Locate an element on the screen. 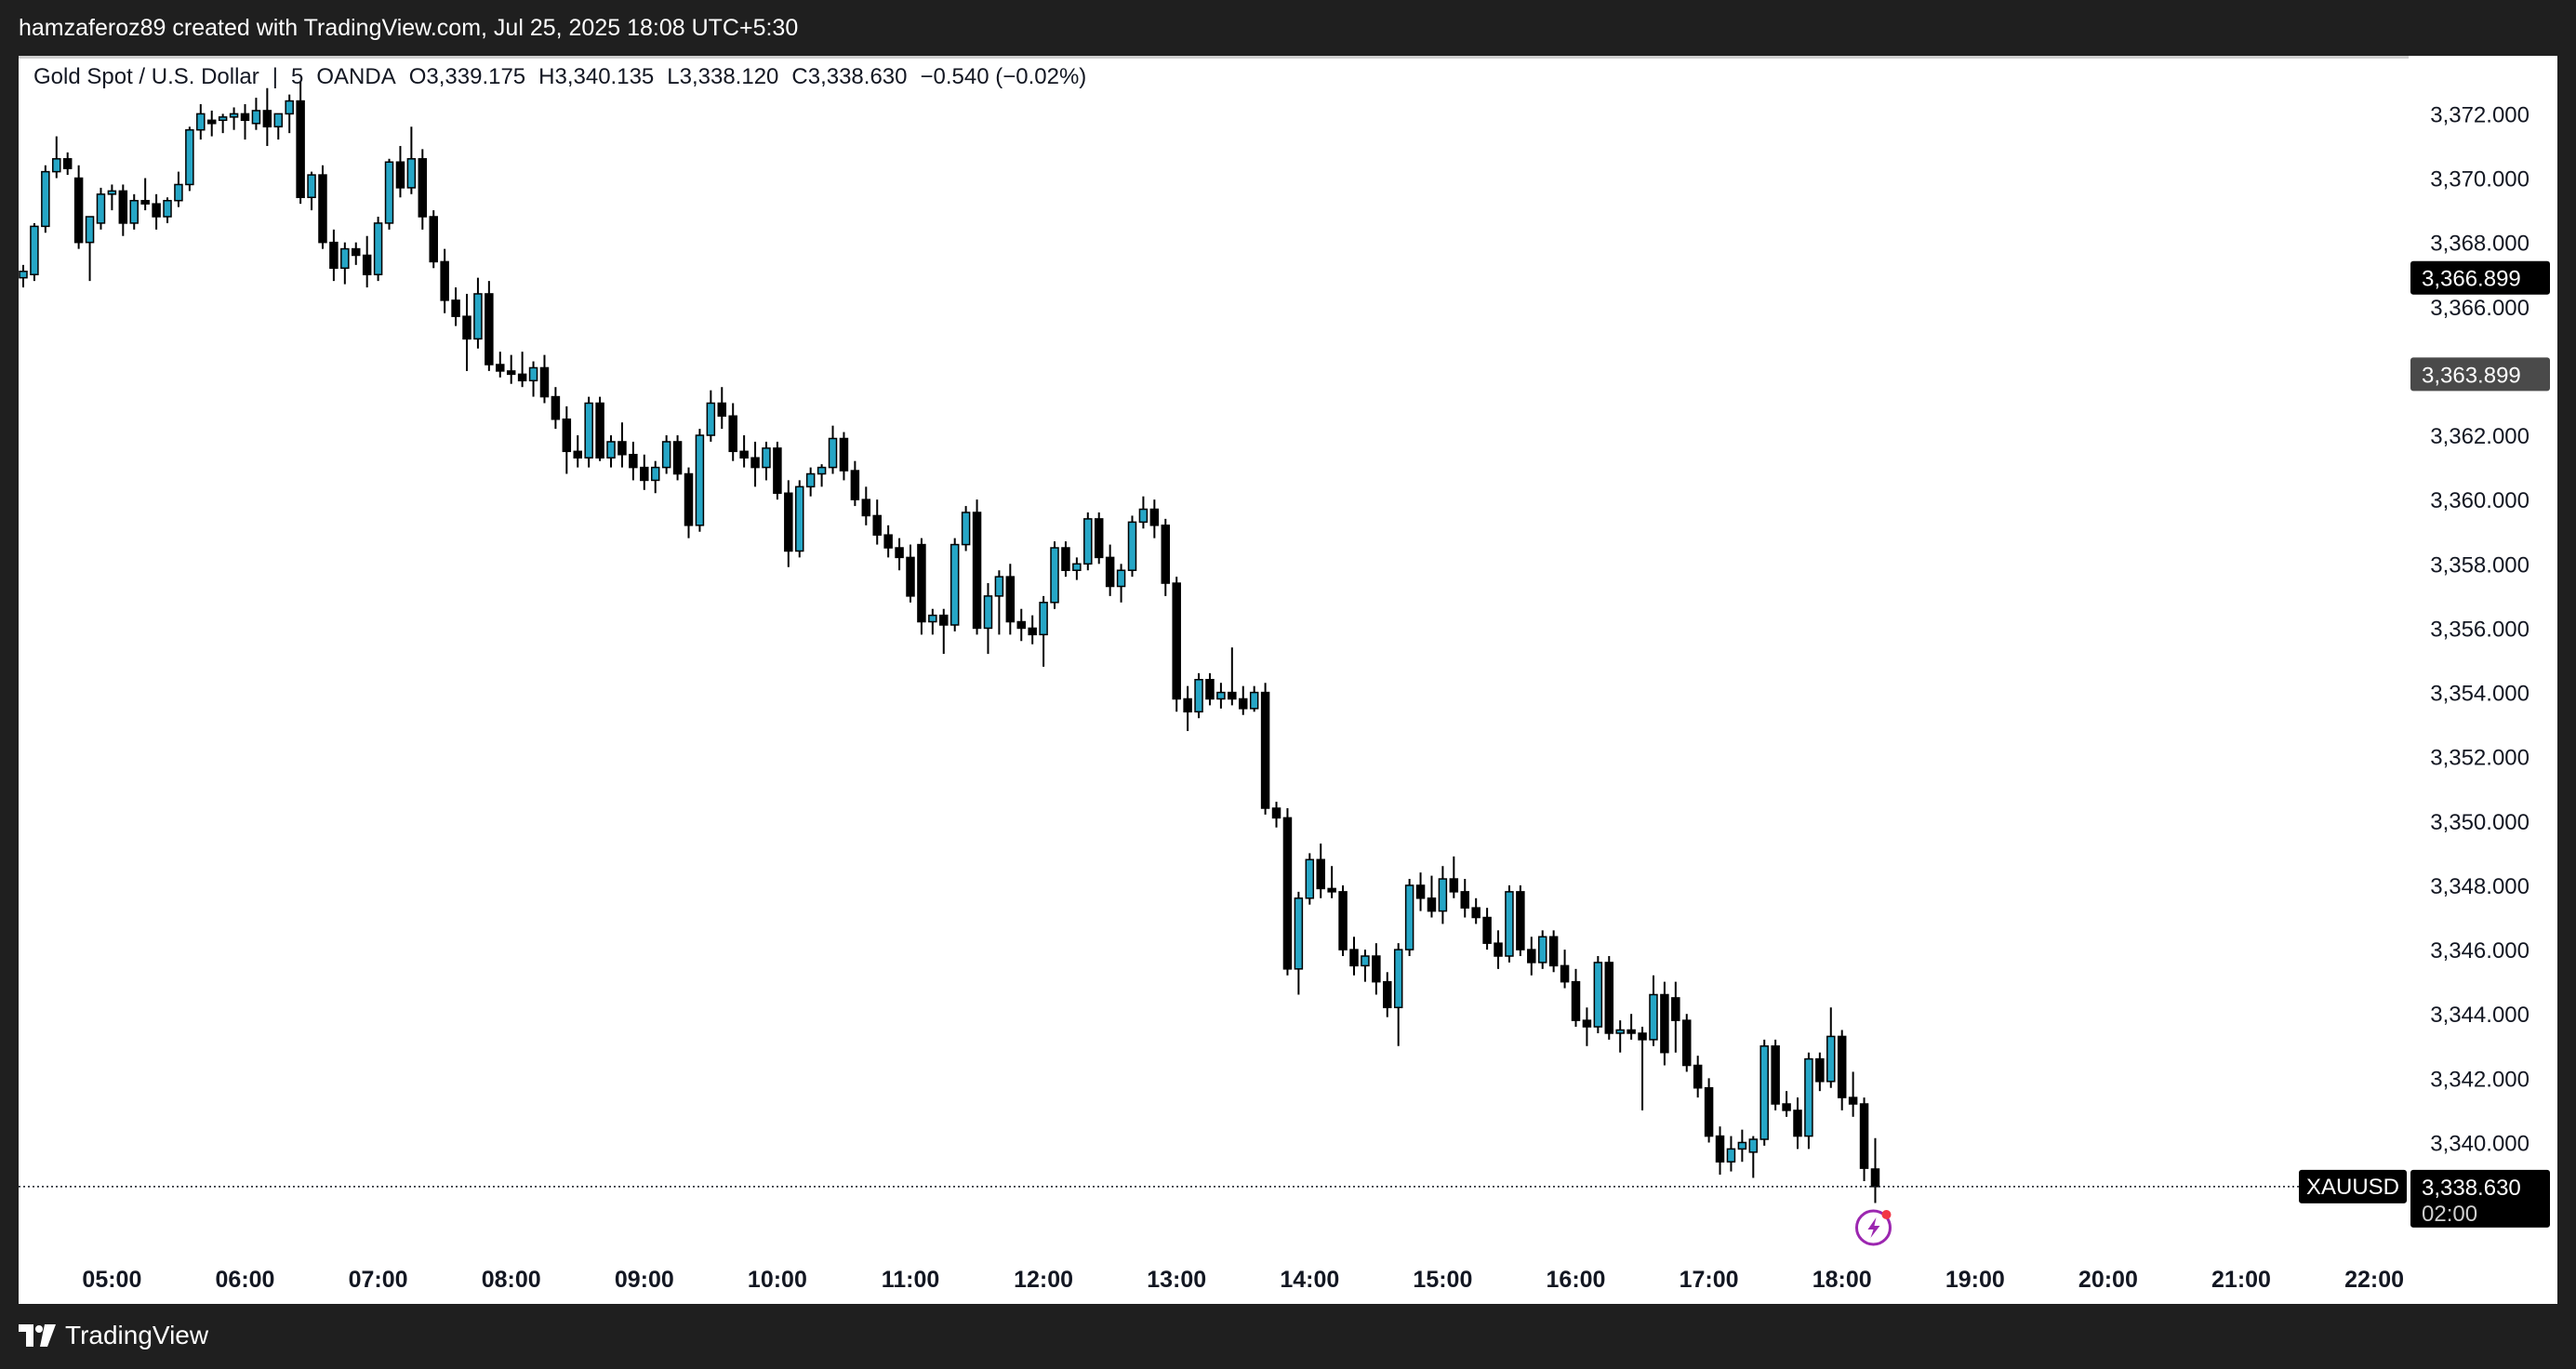 This screenshot has width=2576, height=1369. lightning-event-icon is located at coordinates (1873, 1227).